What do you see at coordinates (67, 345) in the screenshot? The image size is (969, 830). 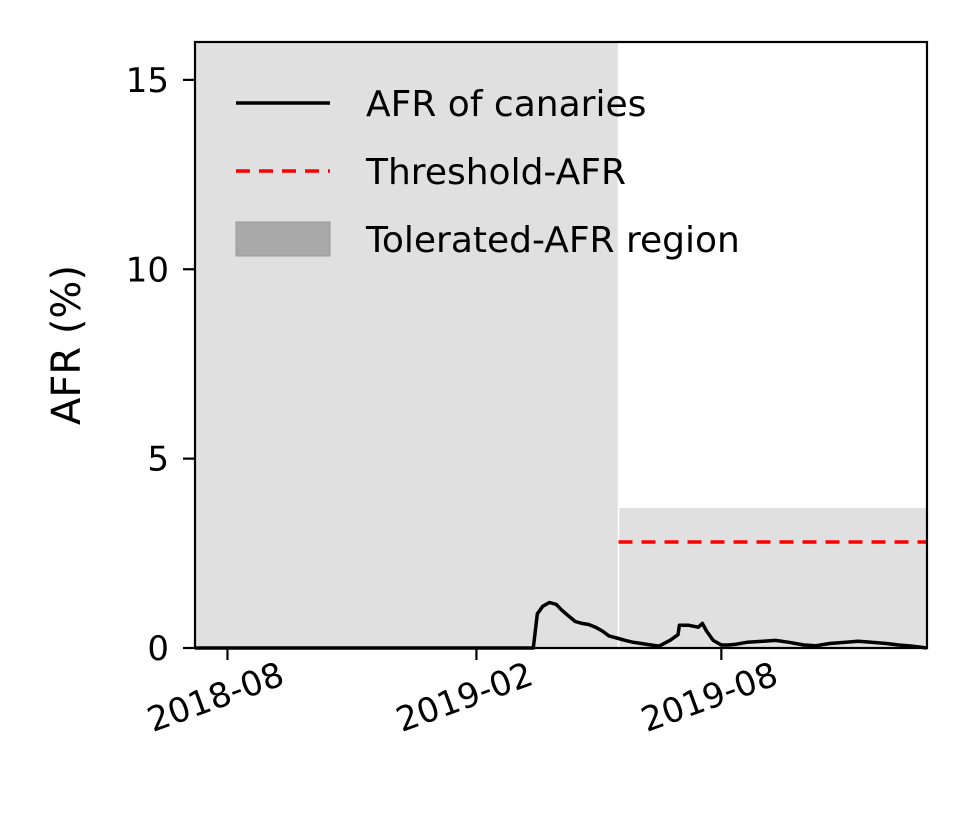 I see `y-axis-label: AFR (%)` at bounding box center [67, 345].